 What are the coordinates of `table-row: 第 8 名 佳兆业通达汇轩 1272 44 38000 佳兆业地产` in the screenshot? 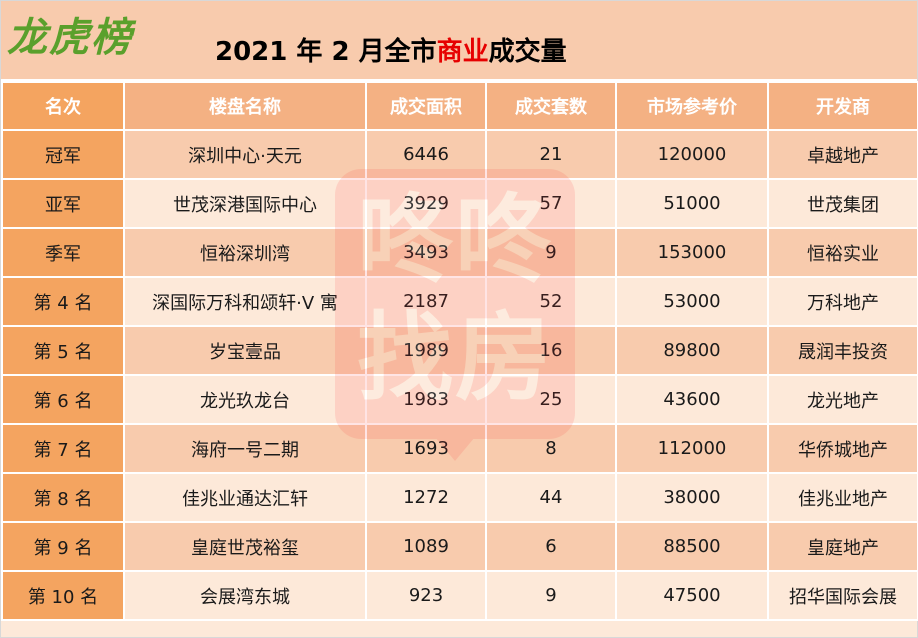 It's located at (459, 497).